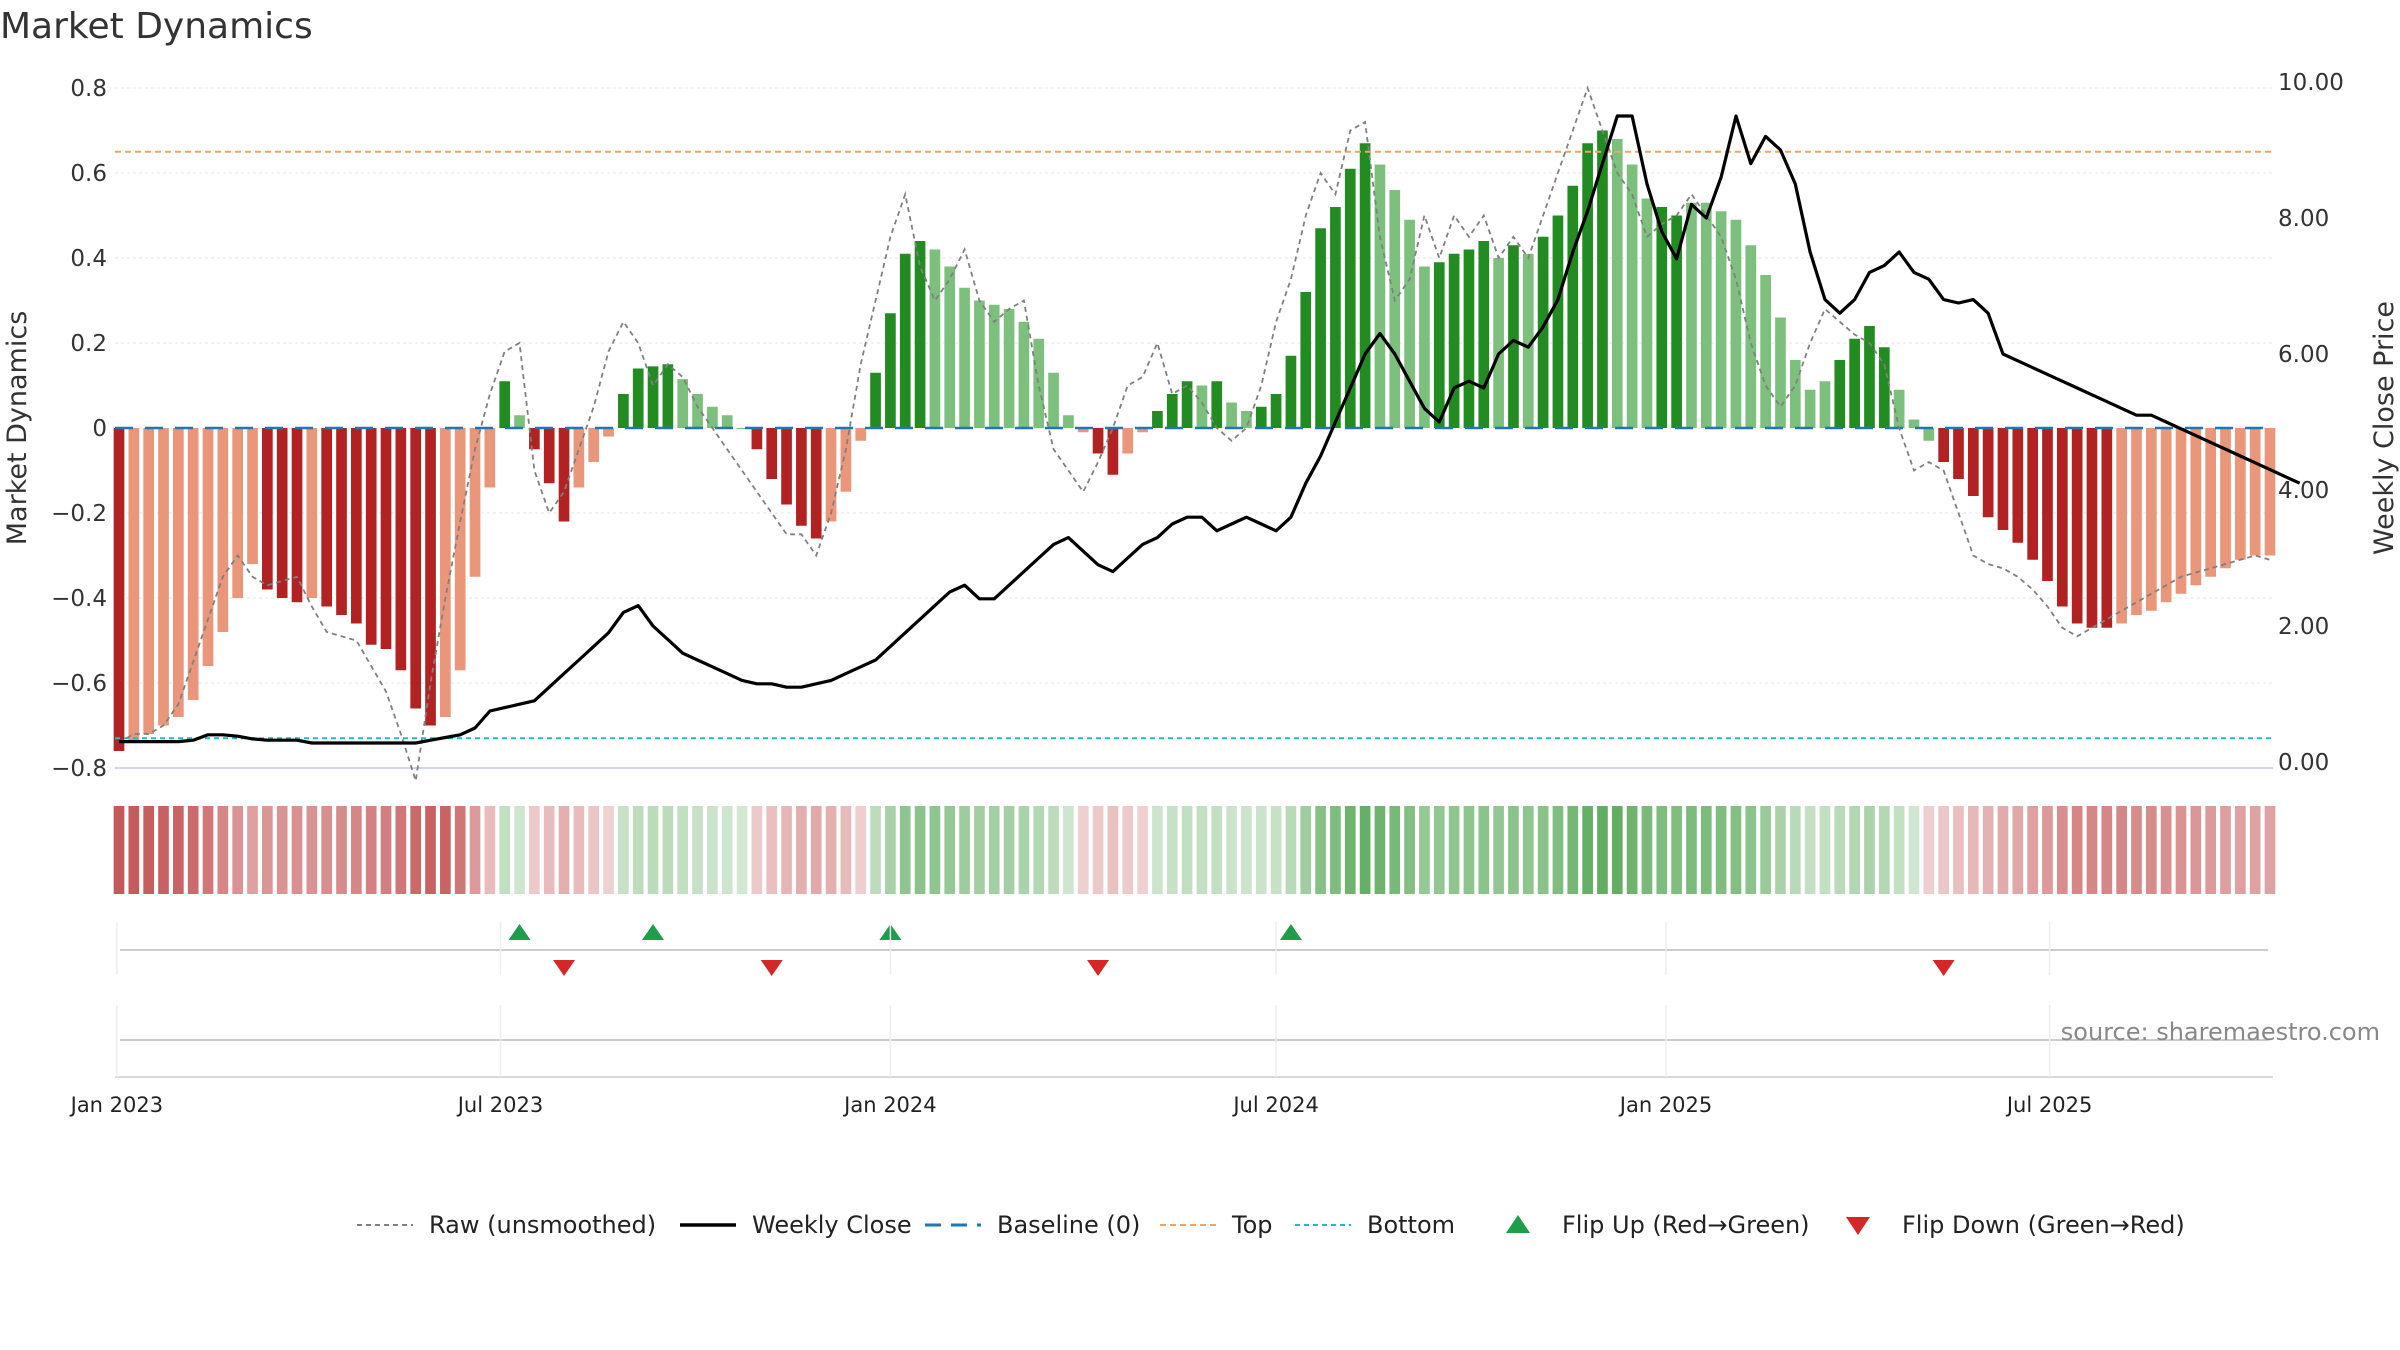  I want to click on legend-label: Raw (unsmoothed), so click(542, 1225).